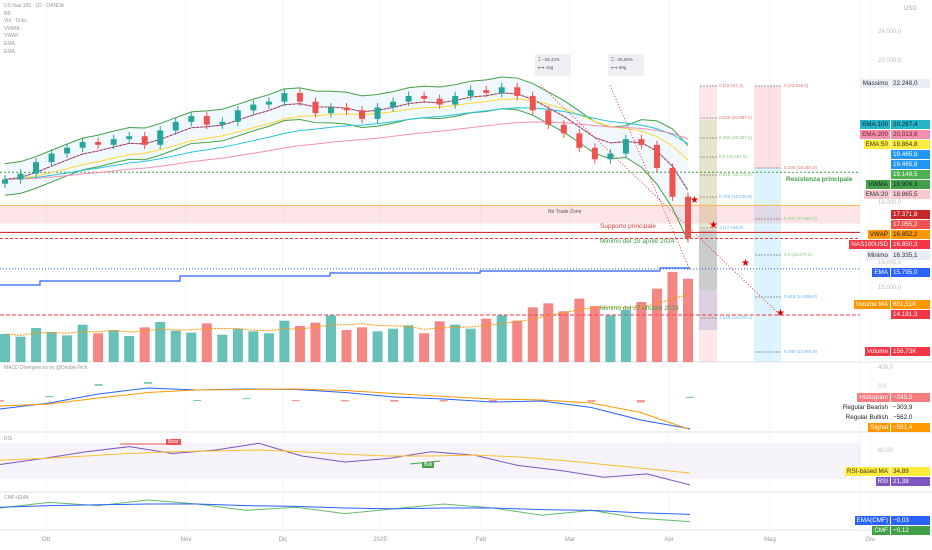 Image resolution: width=932 pixels, height=550 pixels. I want to click on star-marker-icon: ★, so click(780, 313).